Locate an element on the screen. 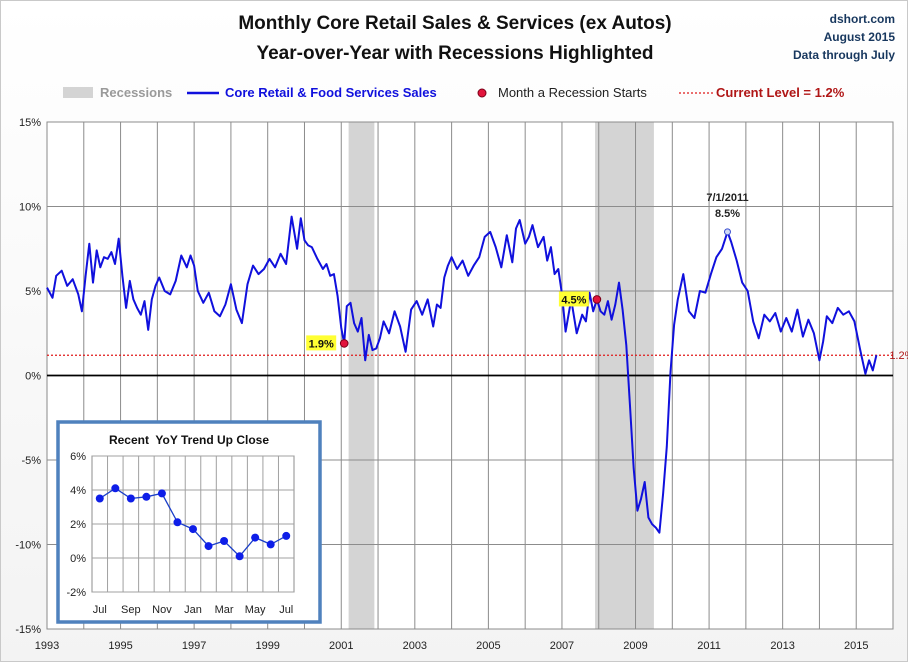 The width and height of the screenshot is (908, 668). x-tick-label: 2005 is located at coordinates (488, 646).